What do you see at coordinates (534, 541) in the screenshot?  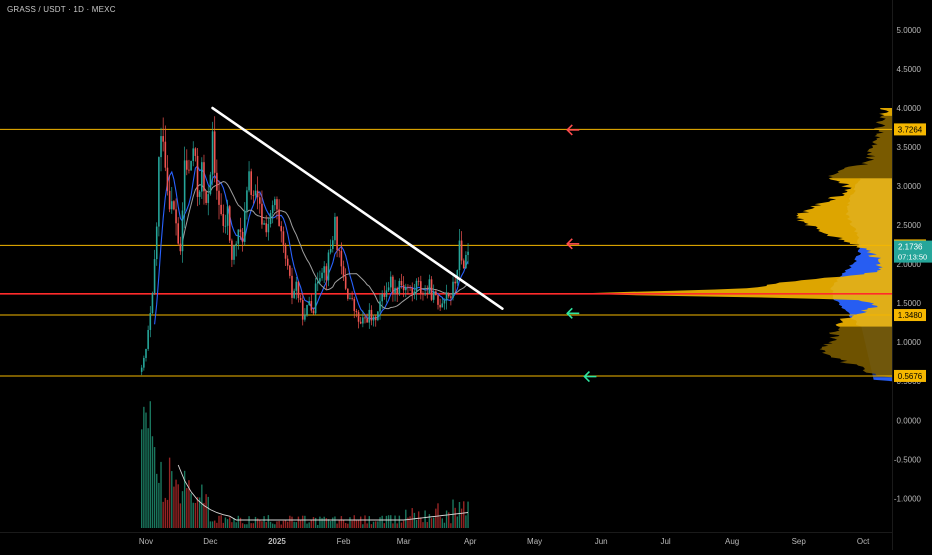 I see `time-tick-label: May` at bounding box center [534, 541].